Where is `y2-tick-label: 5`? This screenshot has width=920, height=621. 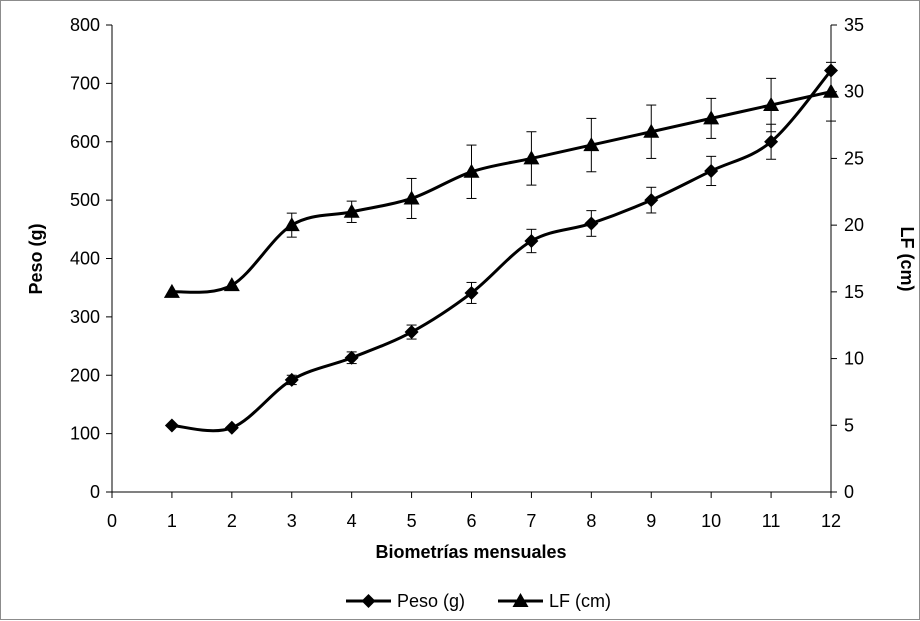
y2-tick-label: 5 is located at coordinates (849, 425).